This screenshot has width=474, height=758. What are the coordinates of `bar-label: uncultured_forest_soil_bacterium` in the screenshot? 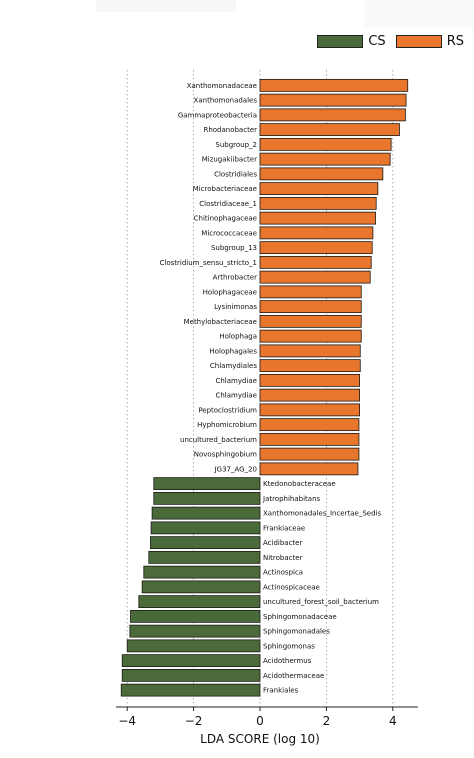 It's located at (321, 602).